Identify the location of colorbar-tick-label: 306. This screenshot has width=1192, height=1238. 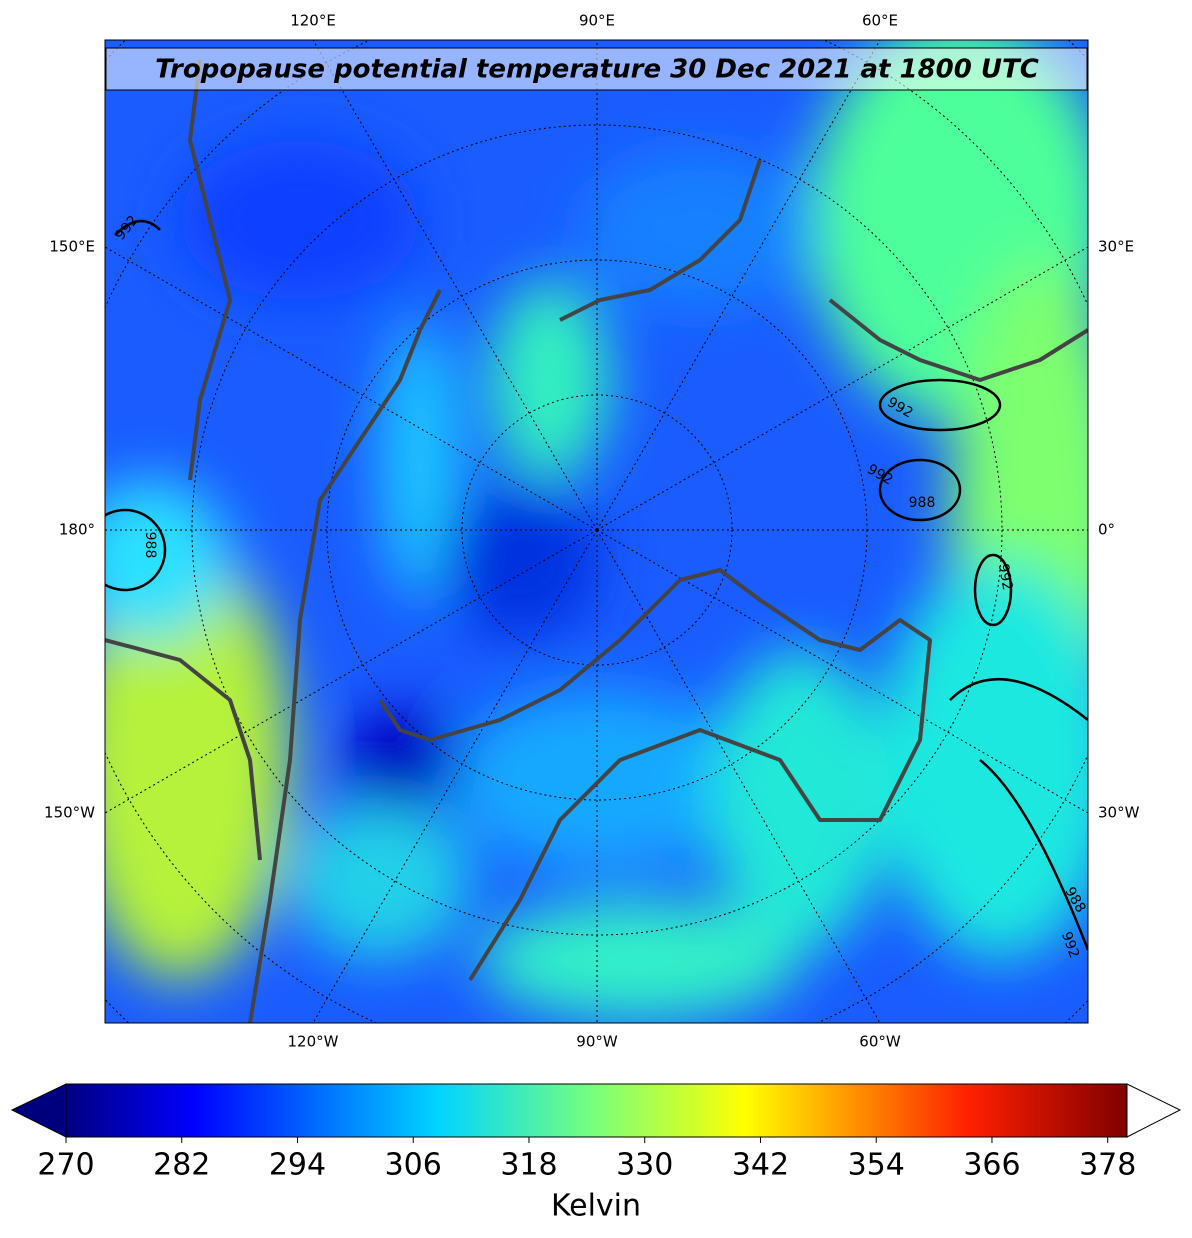
(413, 1165).